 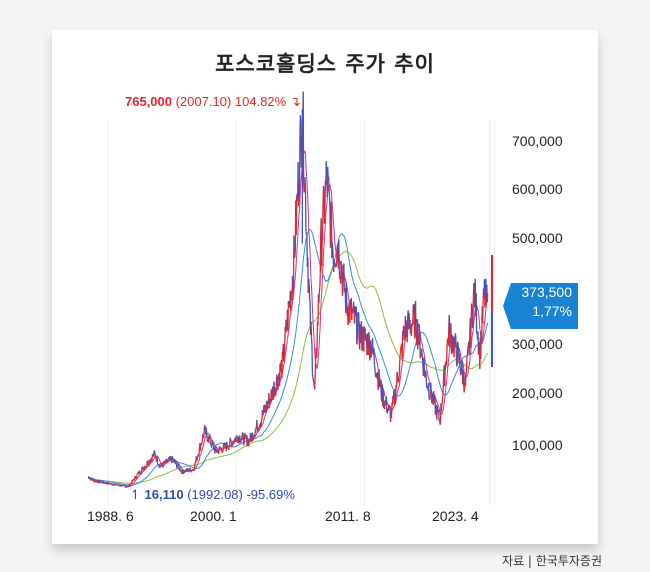 What do you see at coordinates (552, 561) in the screenshot?
I see `source-note: 자료 | 한국투자증권` at bounding box center [552, 561].